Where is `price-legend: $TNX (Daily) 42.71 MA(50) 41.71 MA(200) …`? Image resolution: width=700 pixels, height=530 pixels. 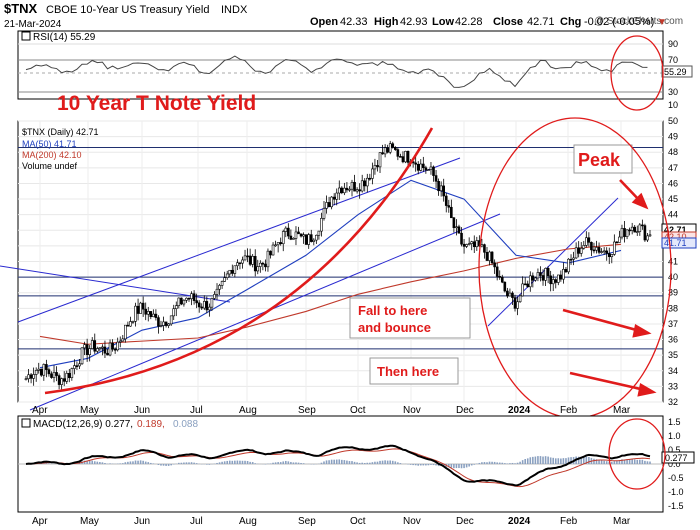
price-legend: $TNX (Daily) 42.71 MA(50) 41.71 MA(200) … is located at coordinates (60, 149).